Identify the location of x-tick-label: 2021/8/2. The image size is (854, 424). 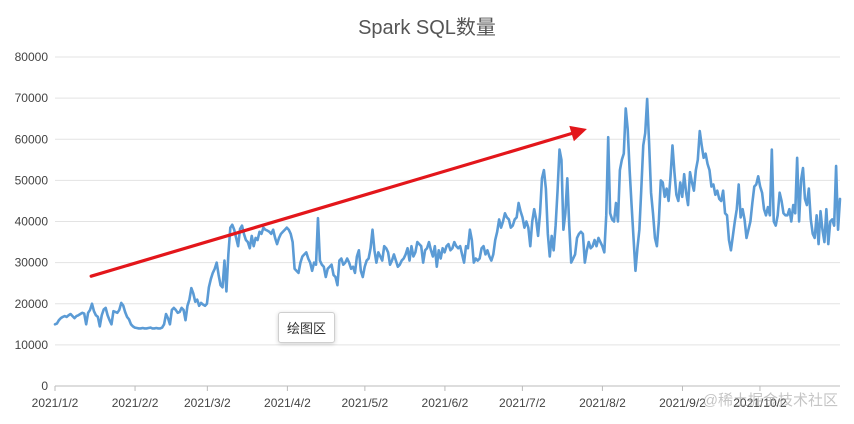
(602, 403).